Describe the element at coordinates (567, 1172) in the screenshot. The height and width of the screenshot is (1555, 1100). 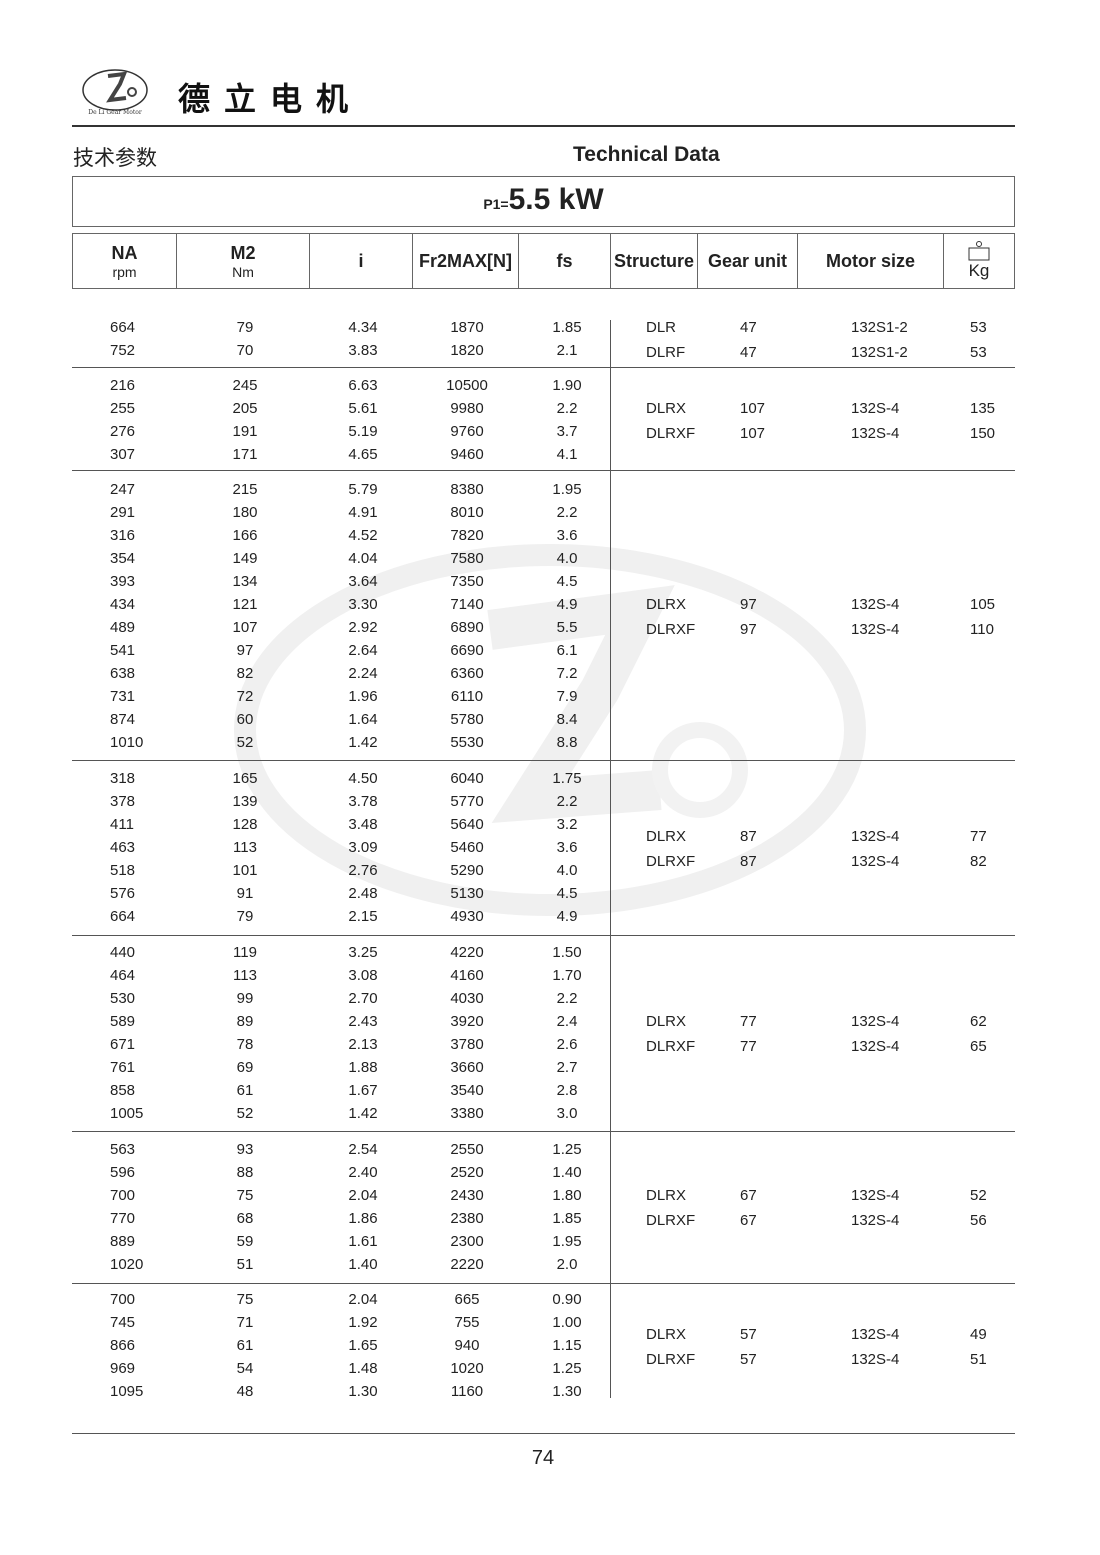
I see `cell-fs: 1.40` at that location.